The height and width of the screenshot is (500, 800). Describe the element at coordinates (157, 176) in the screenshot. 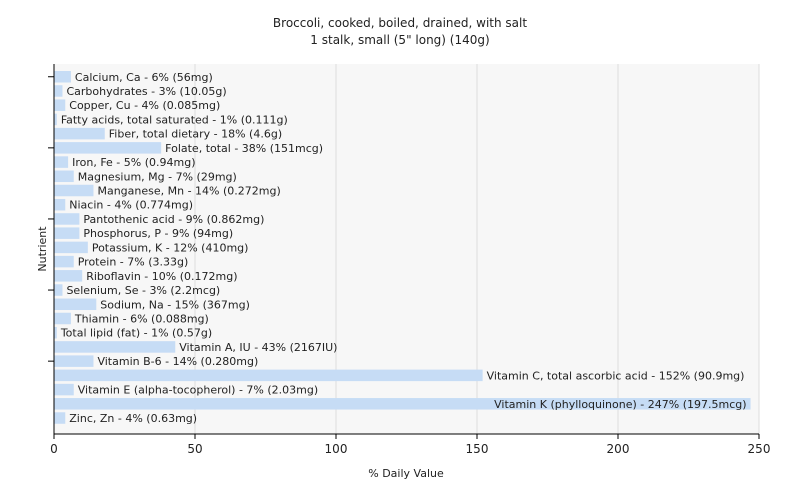

I see `bar-label: Magnesium, Mg - 7% (29mg)` at that location.